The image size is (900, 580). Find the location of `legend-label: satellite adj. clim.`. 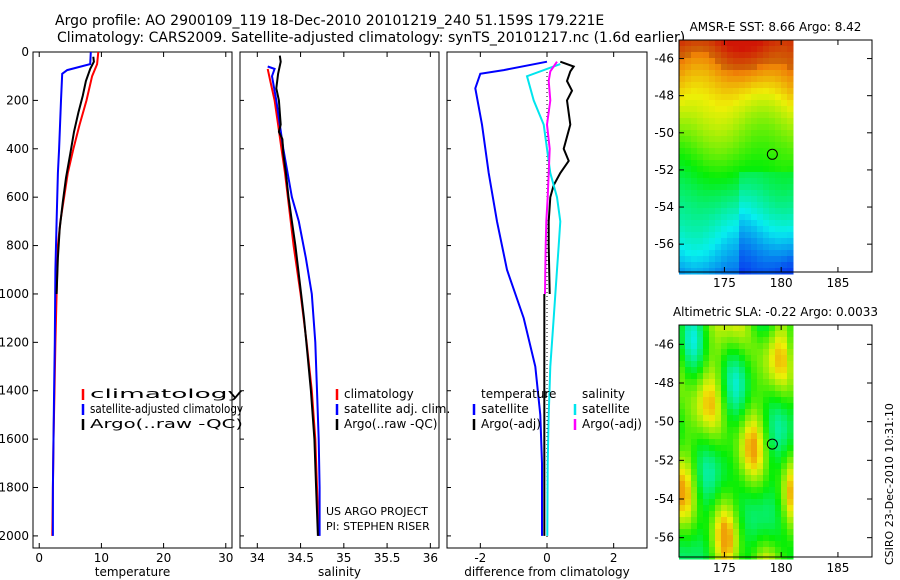

legend-label: satellite adj. clim. is located at coordinates (397, 409).